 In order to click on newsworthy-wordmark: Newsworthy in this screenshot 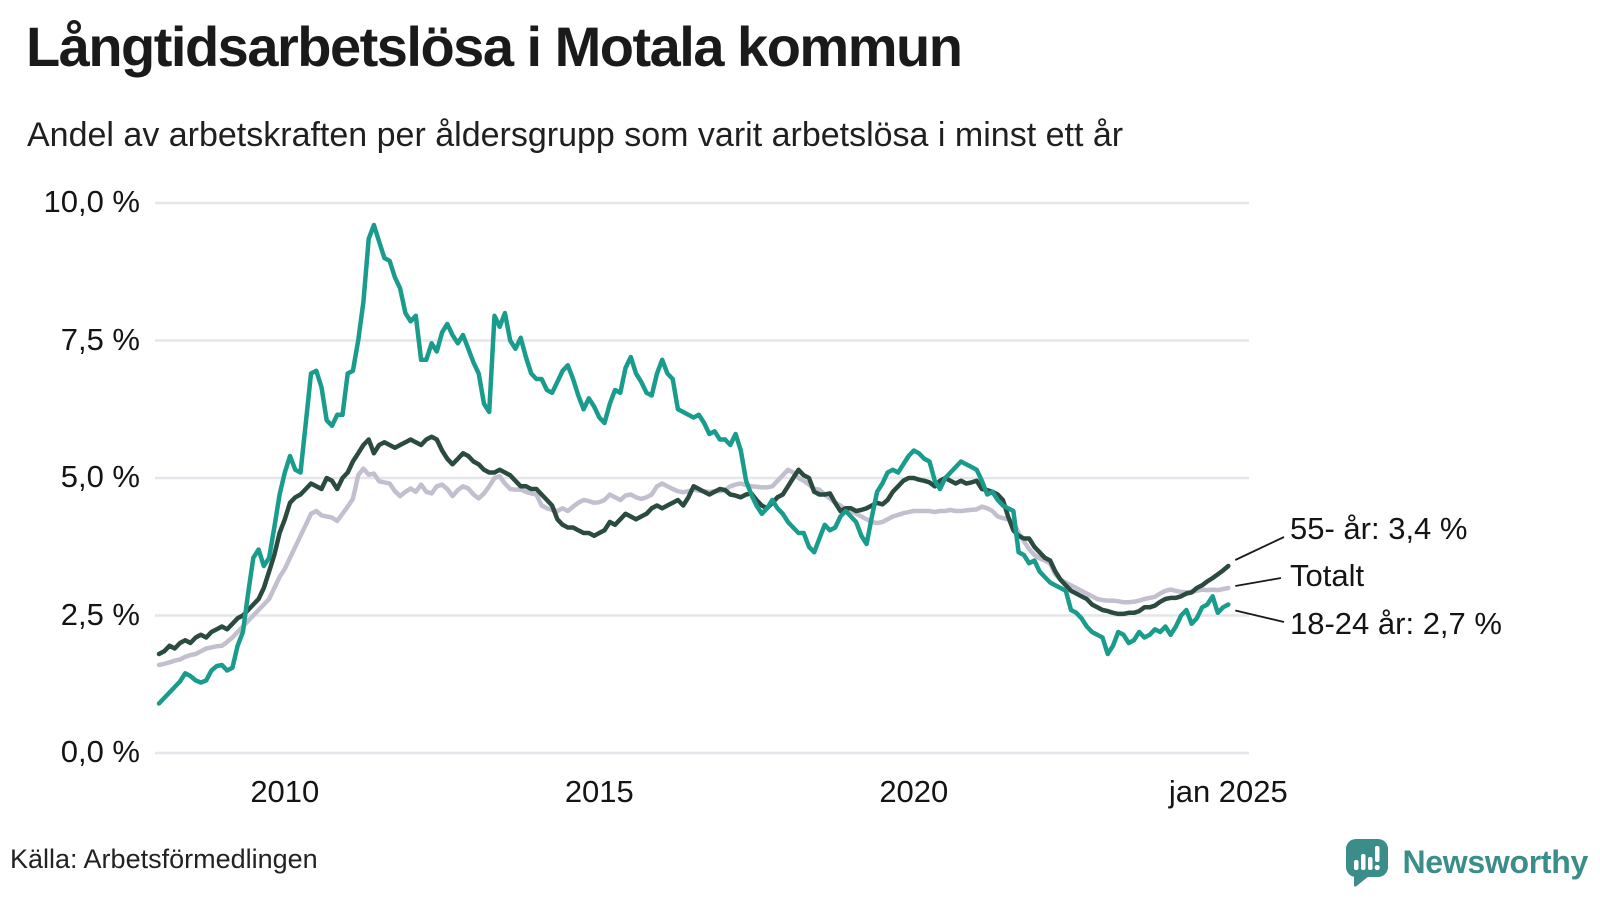, I will do `click(1495, 861)`.